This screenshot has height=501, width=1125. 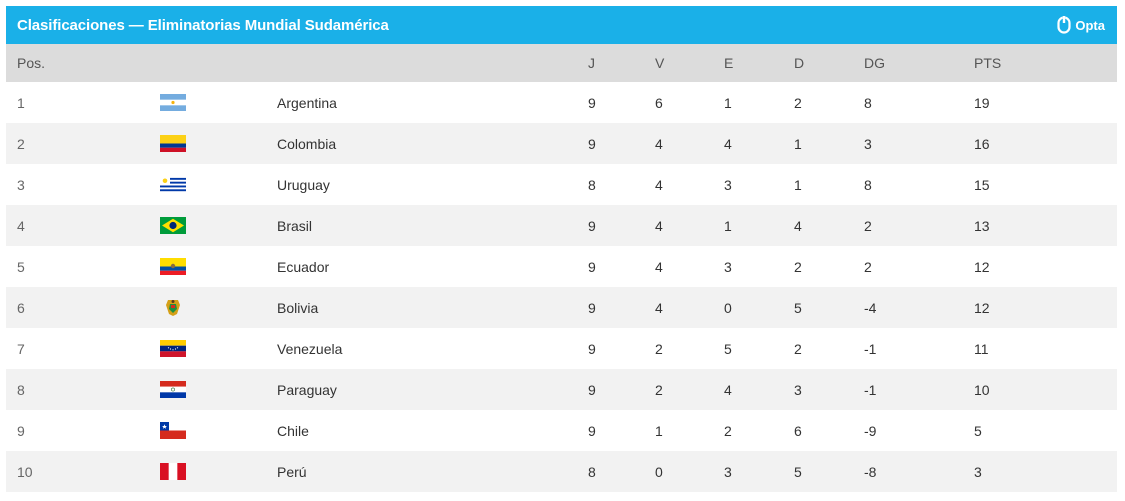 I want to click on column-header-row: Pos. J V E D DG PTS, so click(x=561, y=63).